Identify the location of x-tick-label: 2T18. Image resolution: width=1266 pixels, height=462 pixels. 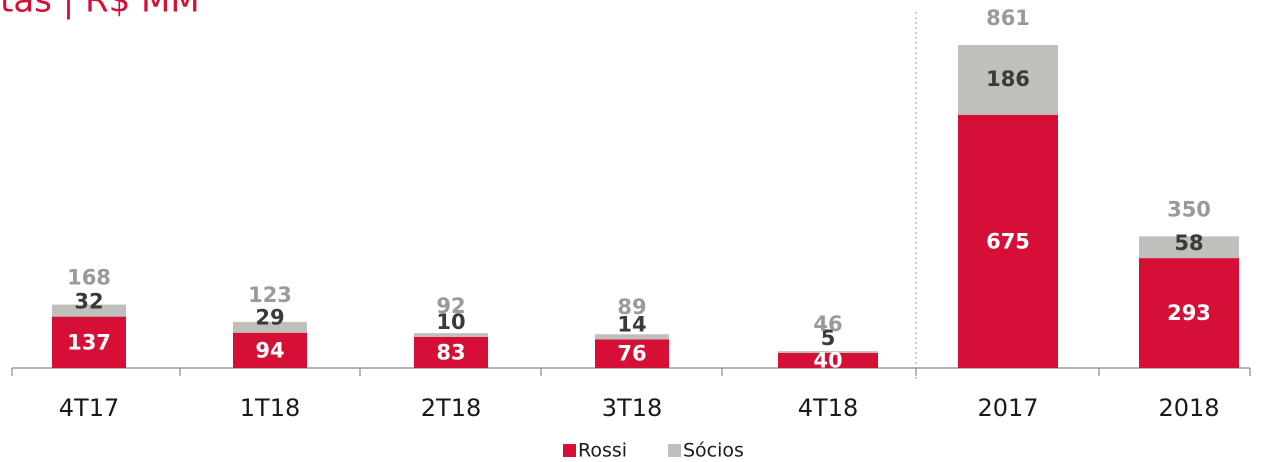
(451, 408).